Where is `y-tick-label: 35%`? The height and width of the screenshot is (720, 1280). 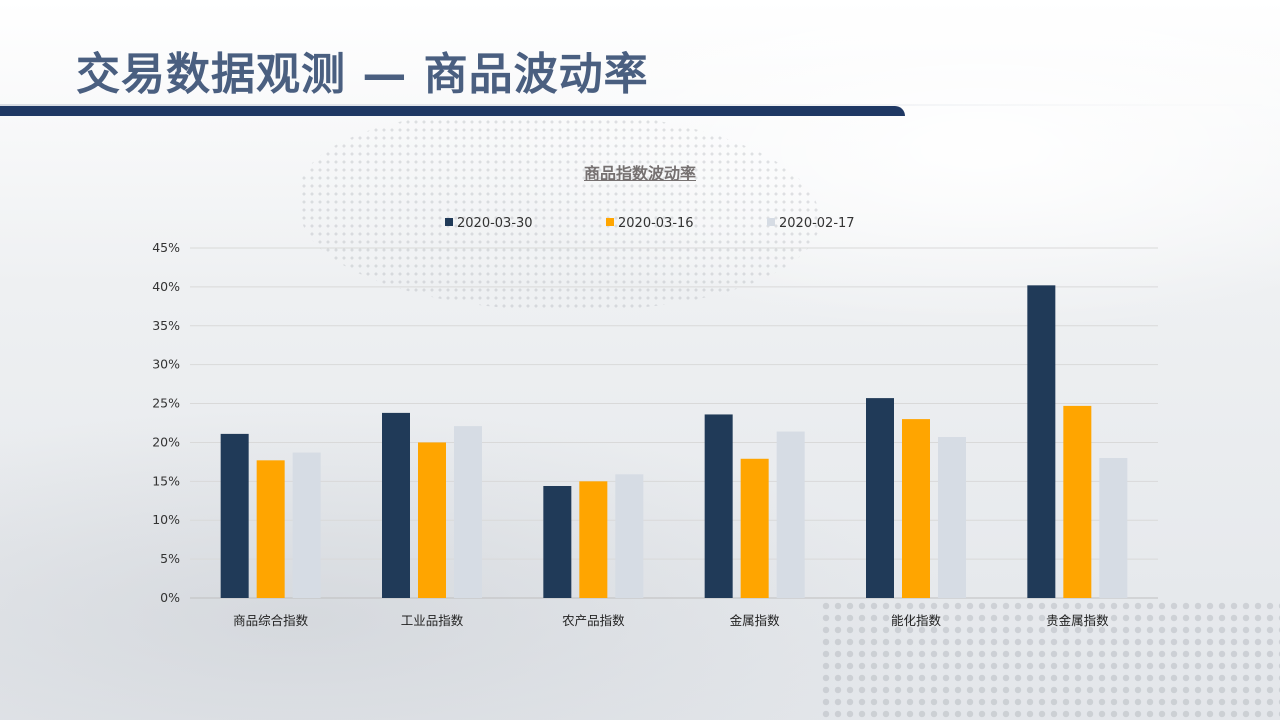 y-tick-label: 35% is located at coordinates (166, 325).